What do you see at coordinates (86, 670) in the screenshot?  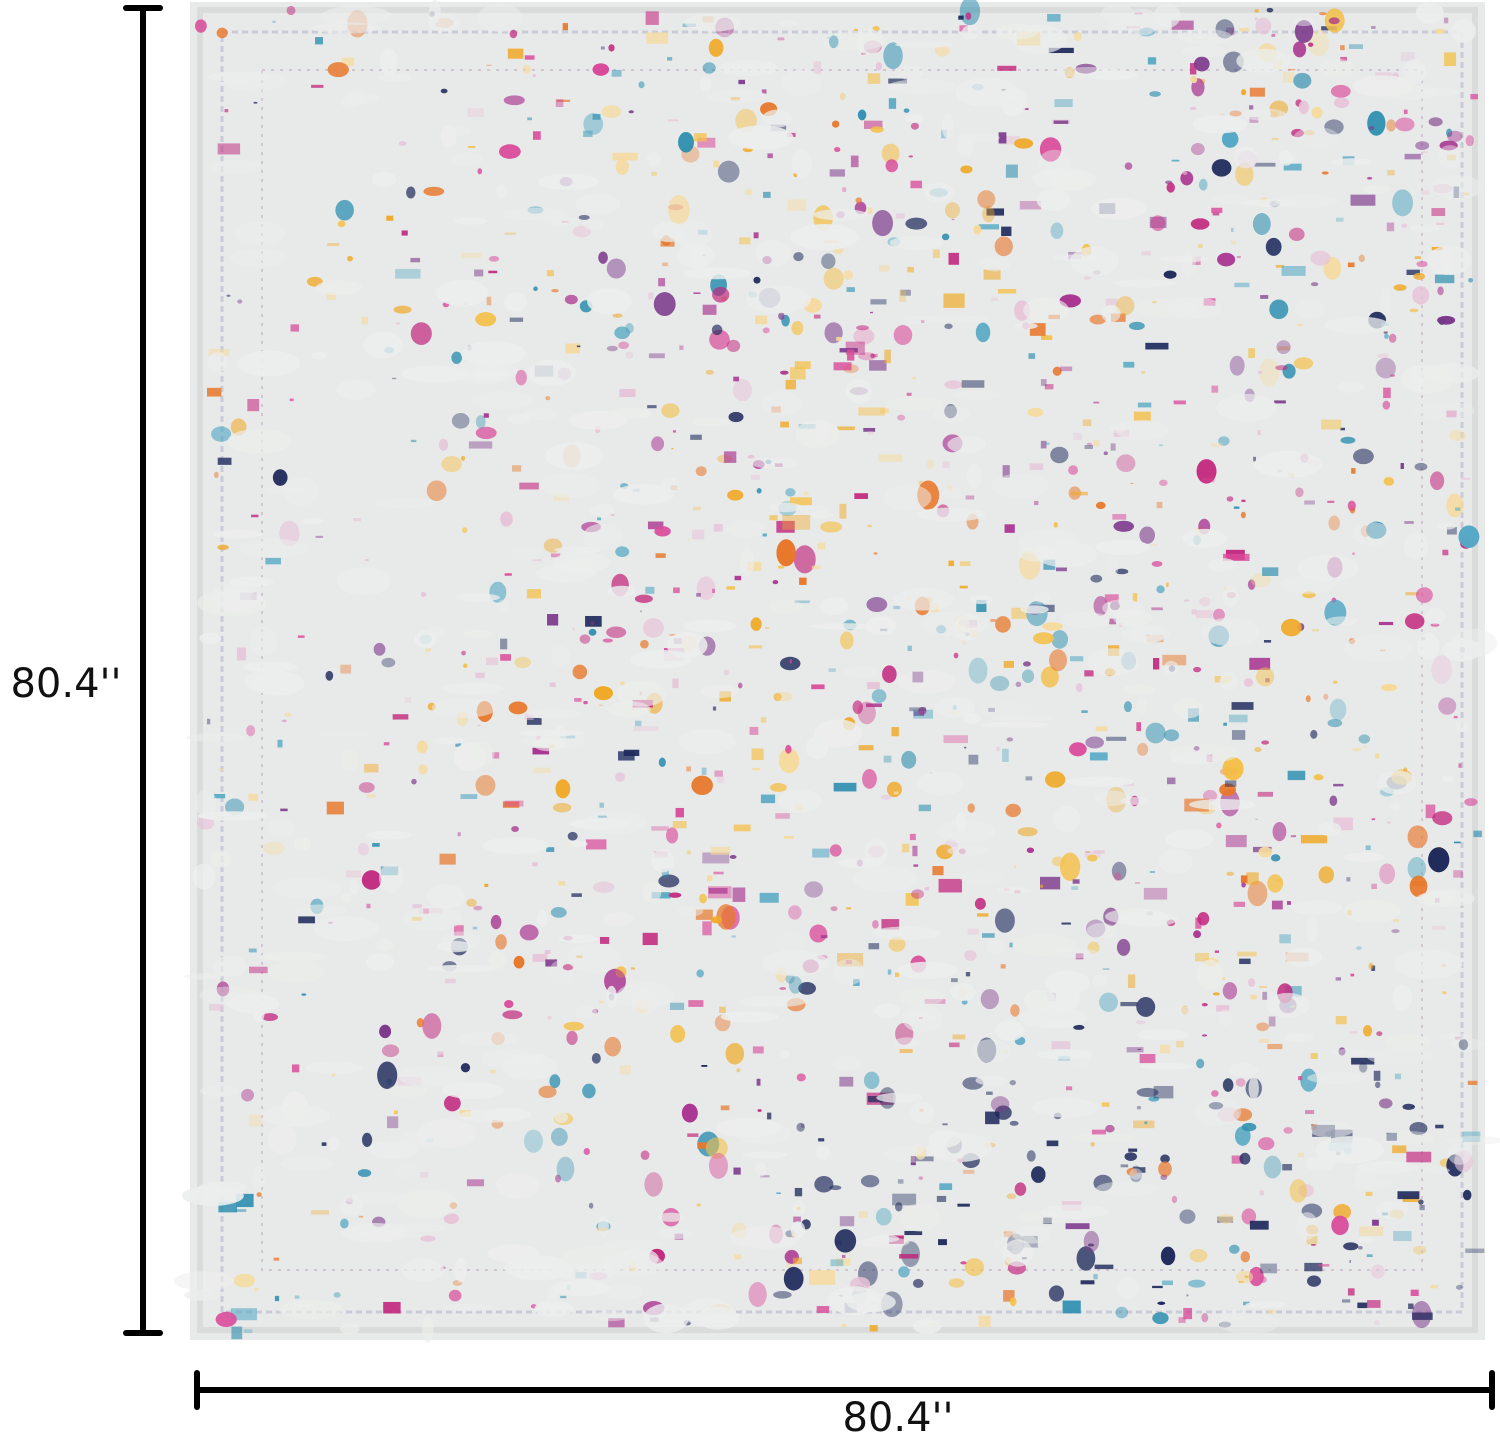 I see `height-dimension: 80.4''` at bounding box center [86, 670].